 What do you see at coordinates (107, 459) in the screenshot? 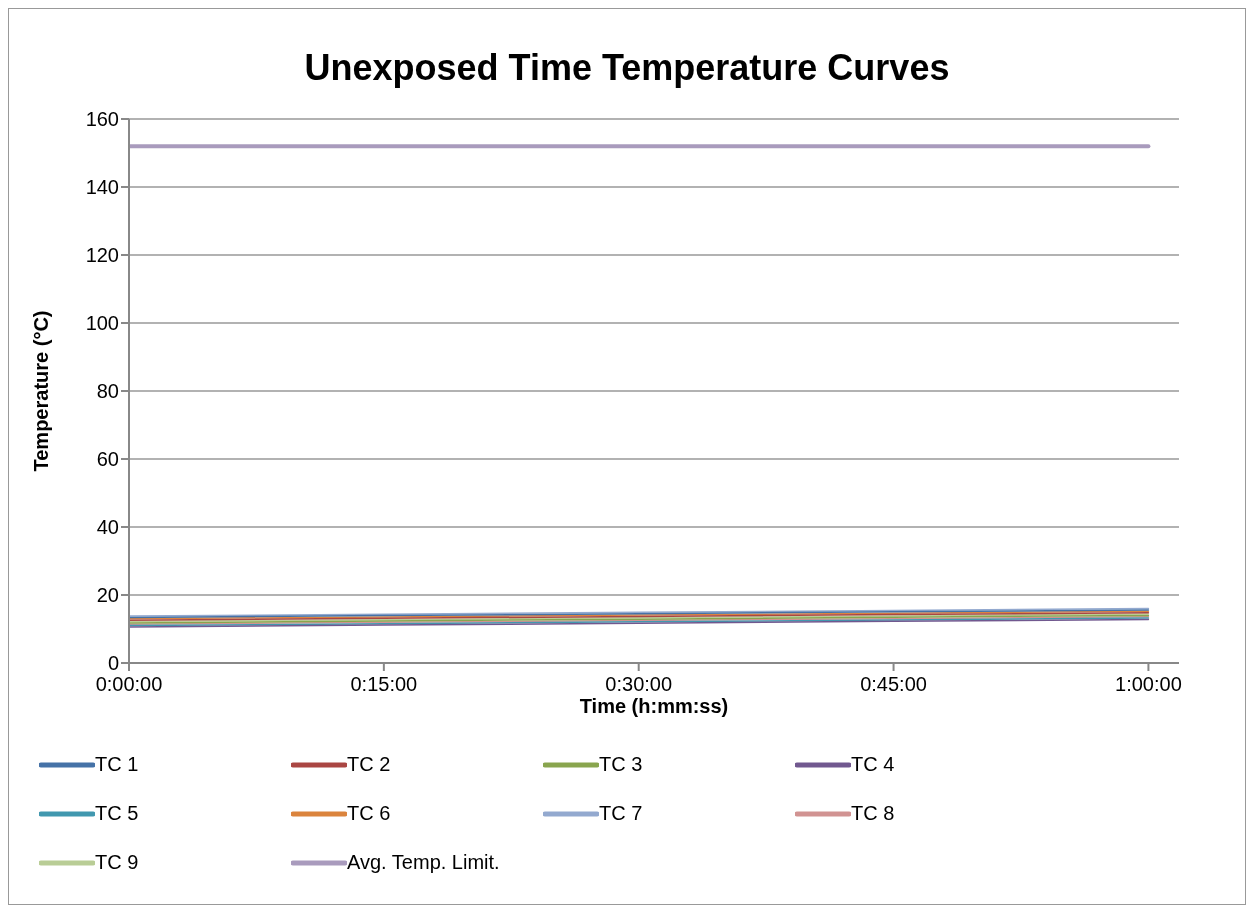
I see `y-tick-label: 60` at bounding box center [107, 459].